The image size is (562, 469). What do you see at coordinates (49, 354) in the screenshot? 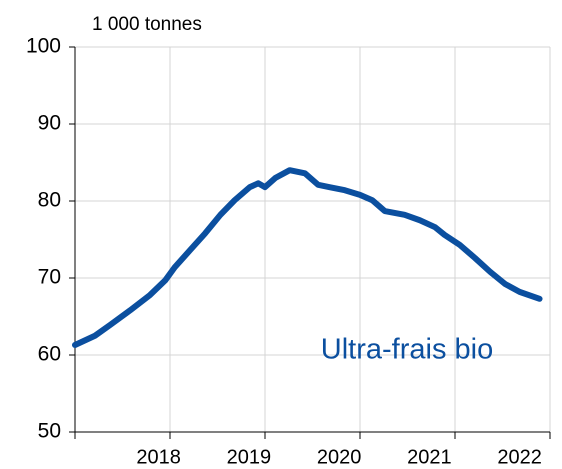
I see `y-tick-label: 60` at bounding box center [49, 354].